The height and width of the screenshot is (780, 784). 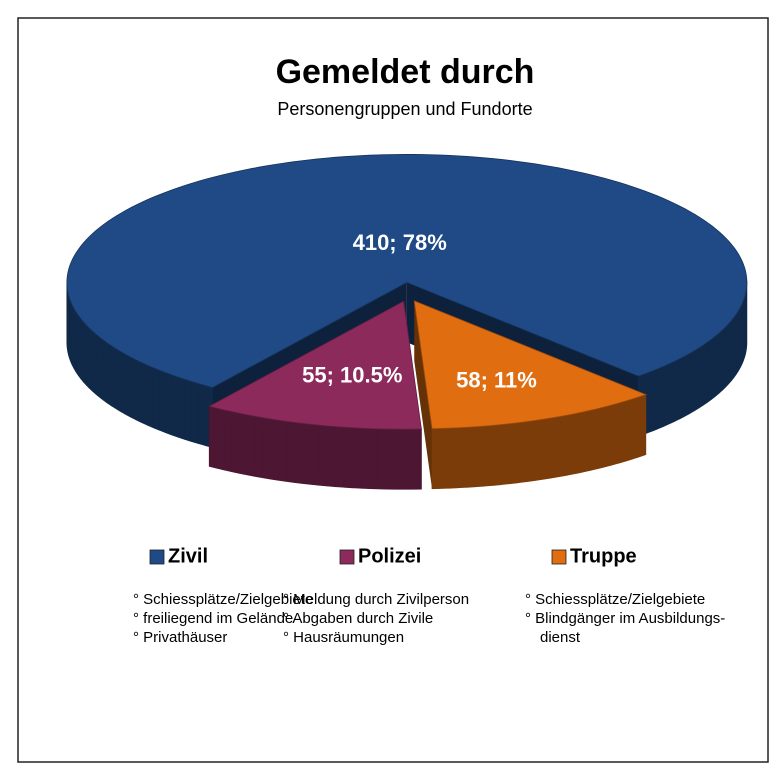 What do you see at coordinates (404, 109) in the screenshot?
I see `chart-subtitle: Personengruppen und Fundorte` at bounding box center [404, 109].